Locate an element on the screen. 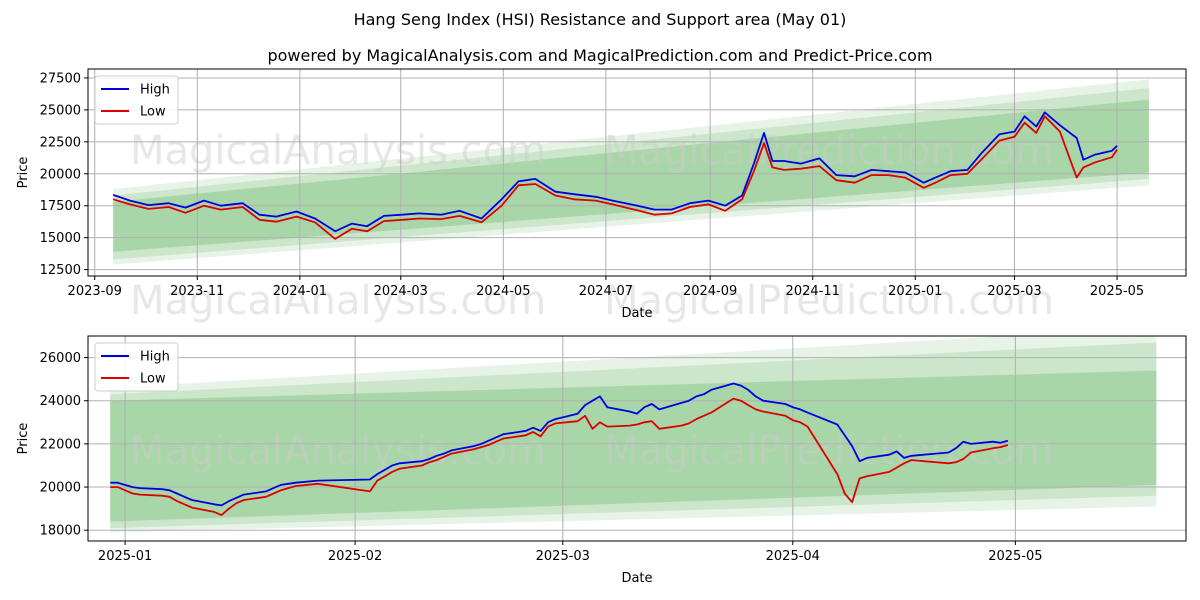  x-tick-label: 2025-02 is located at coordinates (355, 556).